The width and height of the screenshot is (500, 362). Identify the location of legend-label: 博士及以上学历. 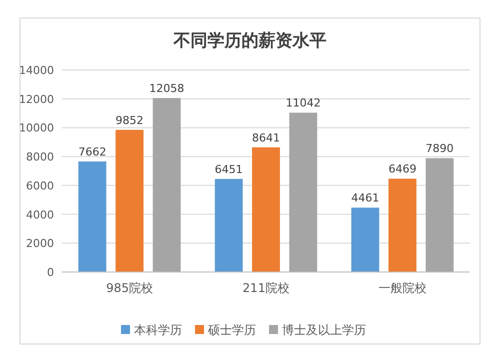
(324, 330).